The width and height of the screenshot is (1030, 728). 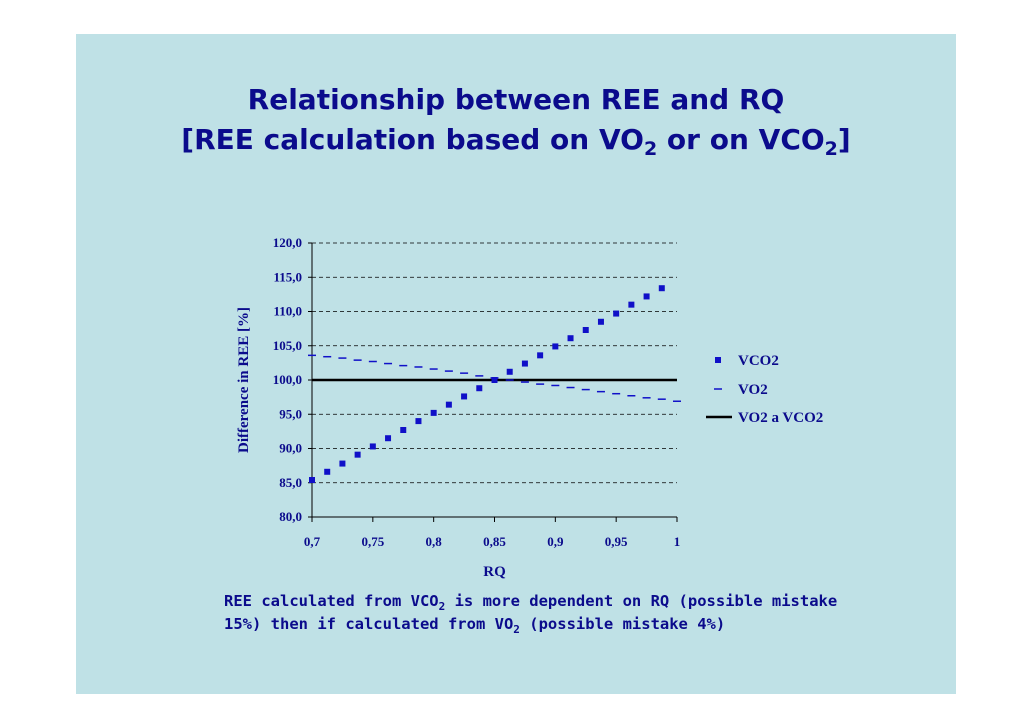 What do you see at coordinates (718, 360) in the screenshot?
I see `legend-vco2-marker` at bounding box center [718, 360].